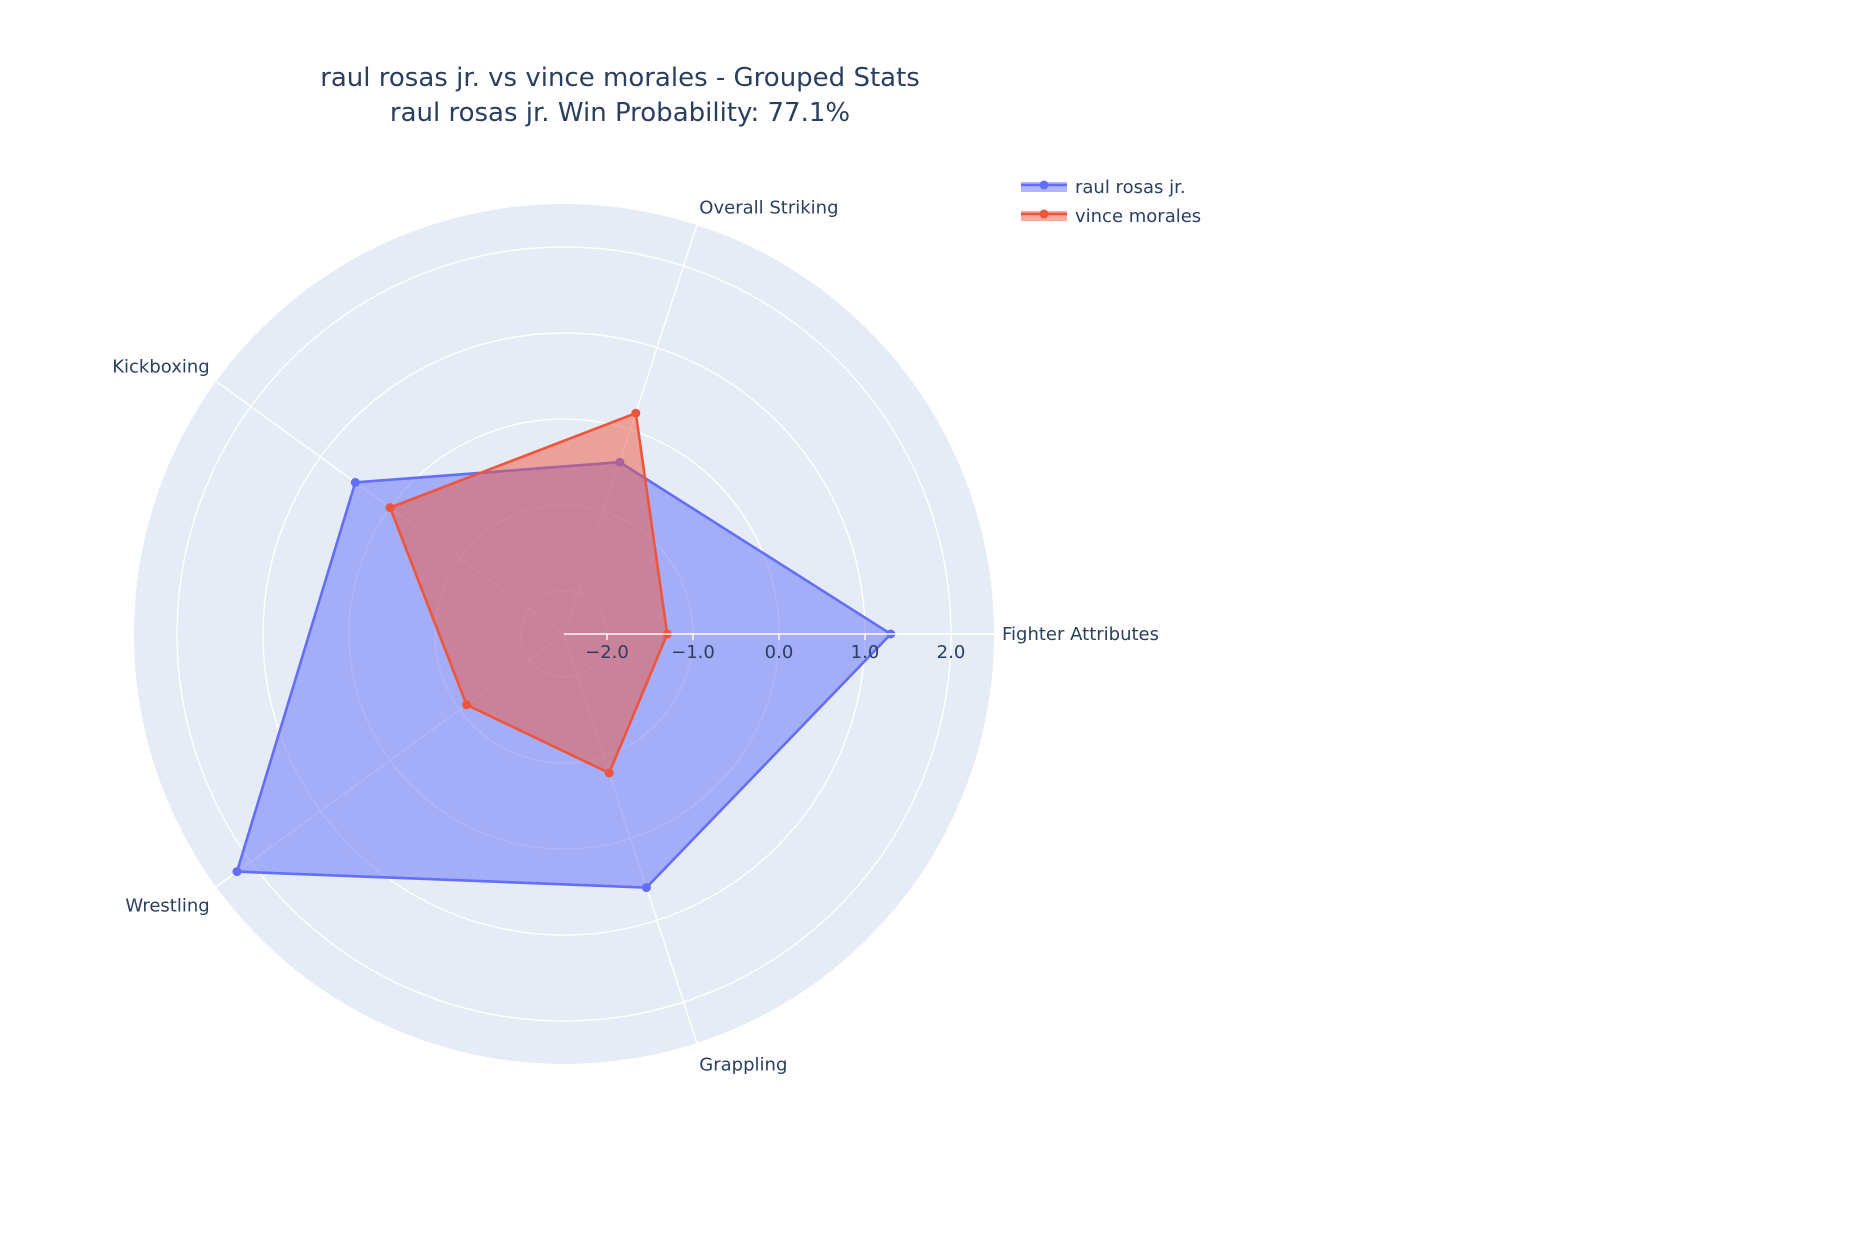 The width and height of the screenshot is (1858, 1260). I want to click on legend-label: vince morales, so click(1138, 216).